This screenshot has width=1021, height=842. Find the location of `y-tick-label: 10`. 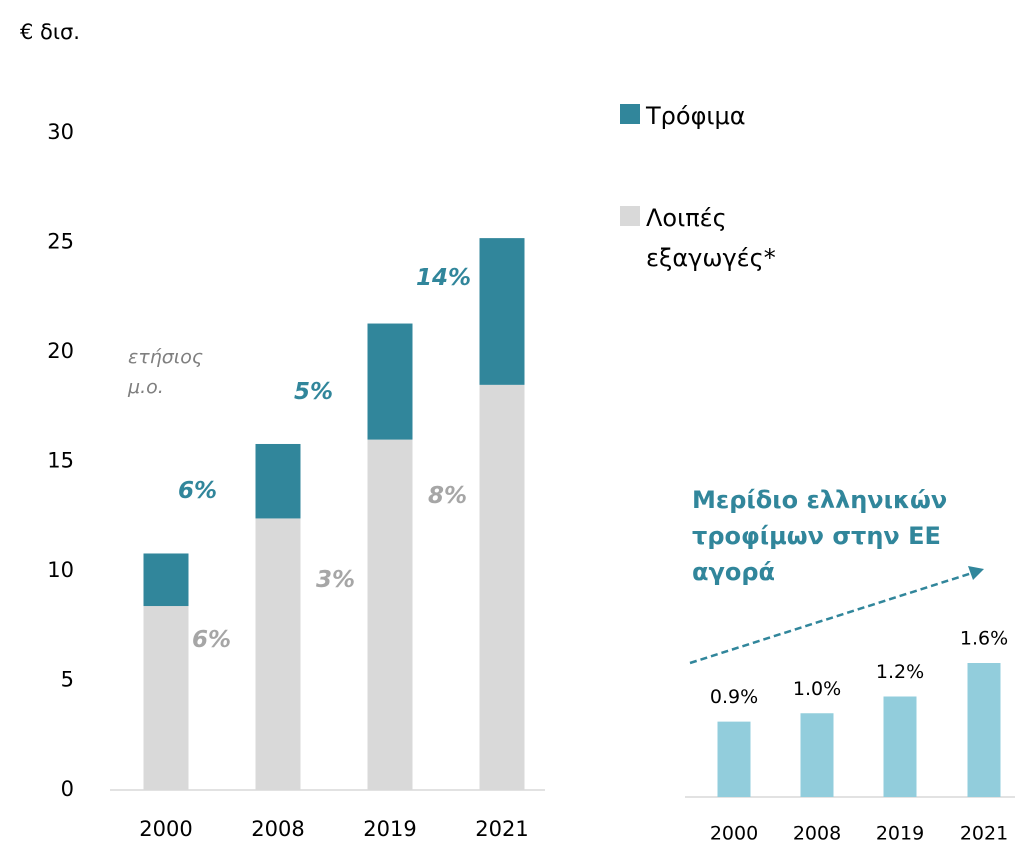

y-tick-label: 10 is located at coordinates (60, 570).